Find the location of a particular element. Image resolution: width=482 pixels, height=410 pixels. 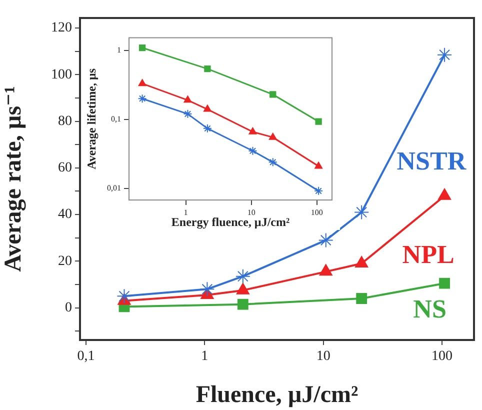

x-axis-title: Energy fluence, µJ/cm² is located at coordinates (230, 221).